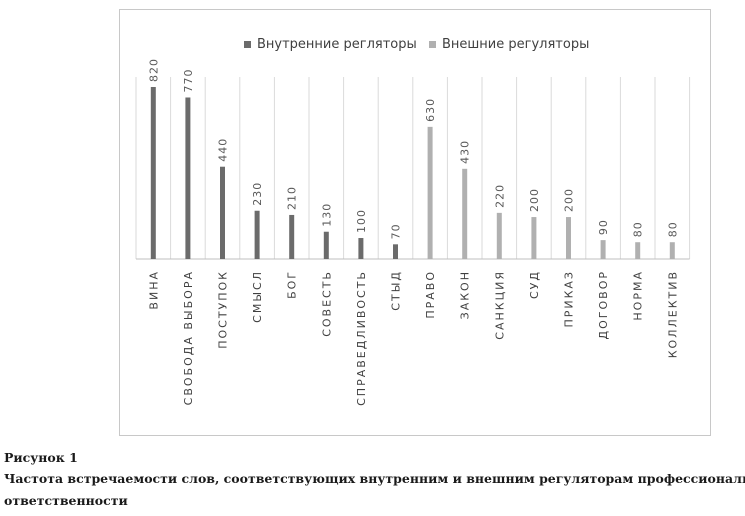 The width and height of the screenshot is (745, 516). Describe the element at coordinates (337, 44) in the screenshot. I see `legend-label-internal: Внутренние регляторы` at that location.